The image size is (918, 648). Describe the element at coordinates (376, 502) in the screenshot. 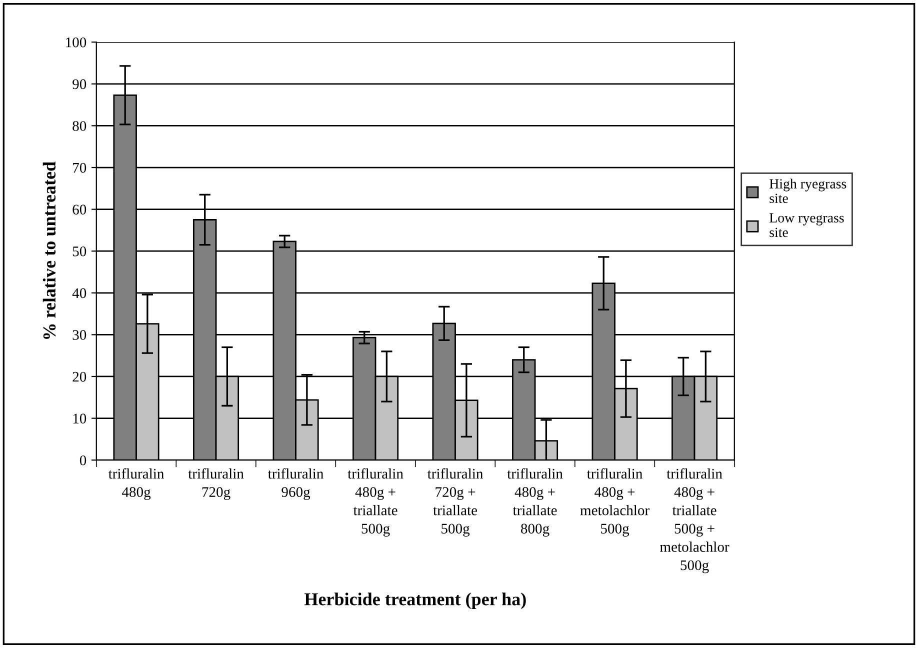

I see `x-tick-label: trifluralin 480g + triallate 500g` at that location.